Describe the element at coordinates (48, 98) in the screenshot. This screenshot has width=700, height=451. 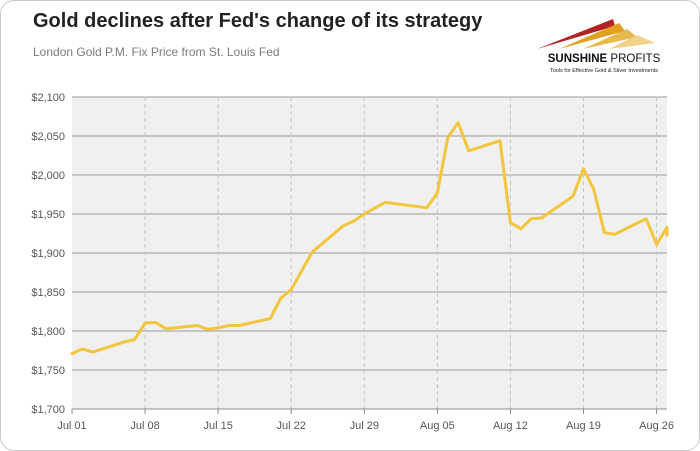
I see `y-tick-label: $2,100` at that location.